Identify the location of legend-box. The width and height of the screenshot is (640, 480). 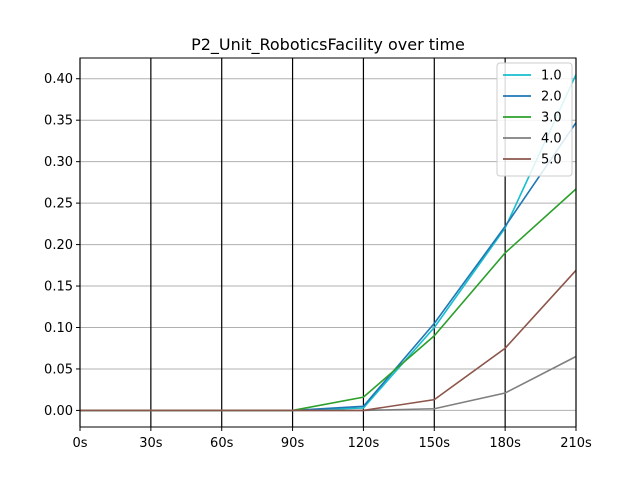
(534, 119).